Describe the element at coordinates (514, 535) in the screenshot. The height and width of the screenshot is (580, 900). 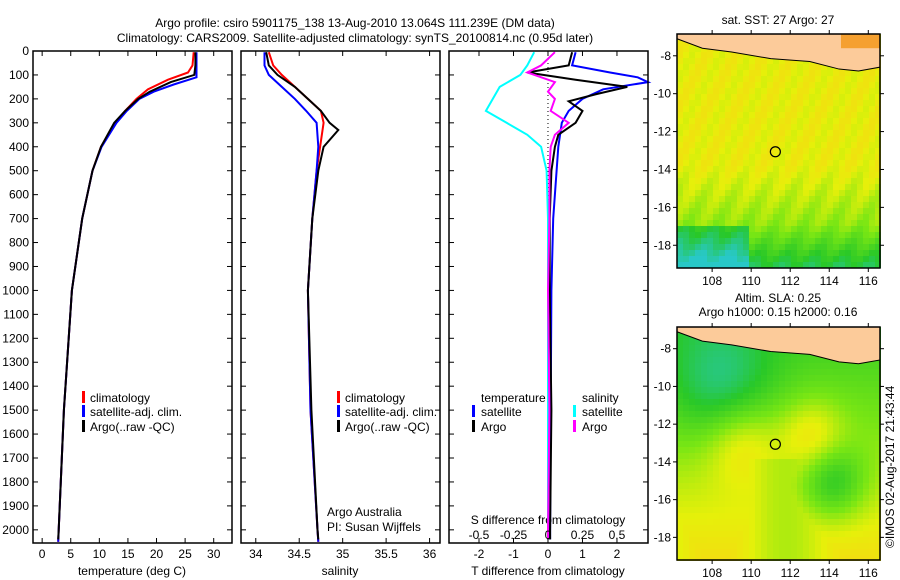
I see `x2-tick-label: -0.25` at that location.